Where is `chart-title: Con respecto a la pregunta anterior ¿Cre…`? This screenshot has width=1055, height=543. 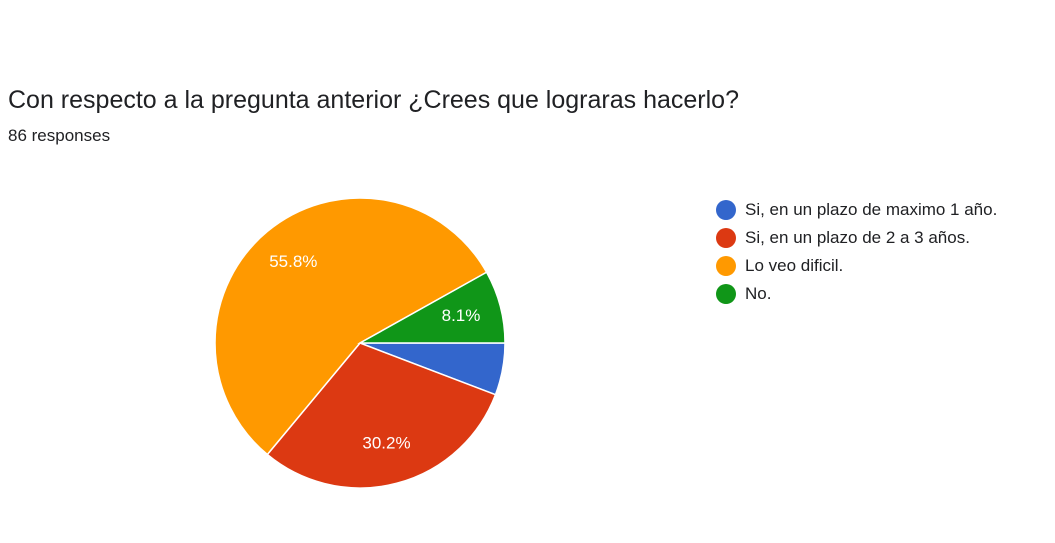
chart-title: Con respecto a la pregunta anterior ¿Cre… is located at coordinates (373, 100).